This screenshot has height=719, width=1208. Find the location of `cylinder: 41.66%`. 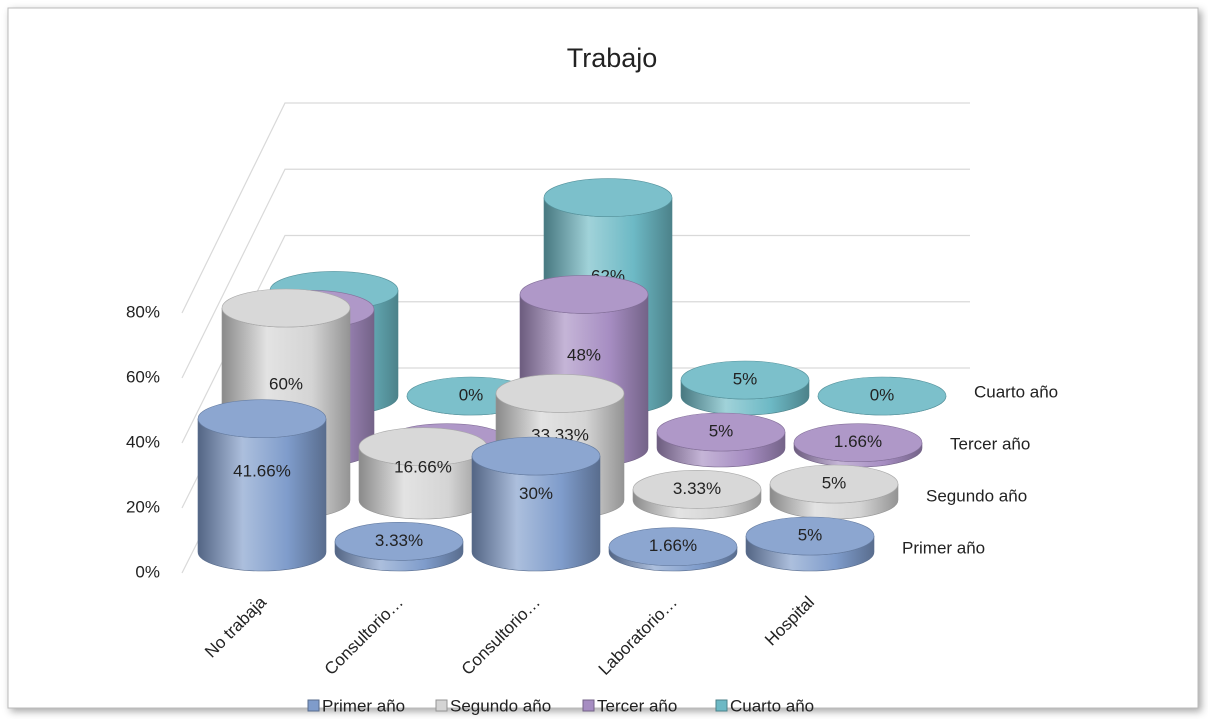

cylinder: 41.66% is located at coordinates (262, 485).